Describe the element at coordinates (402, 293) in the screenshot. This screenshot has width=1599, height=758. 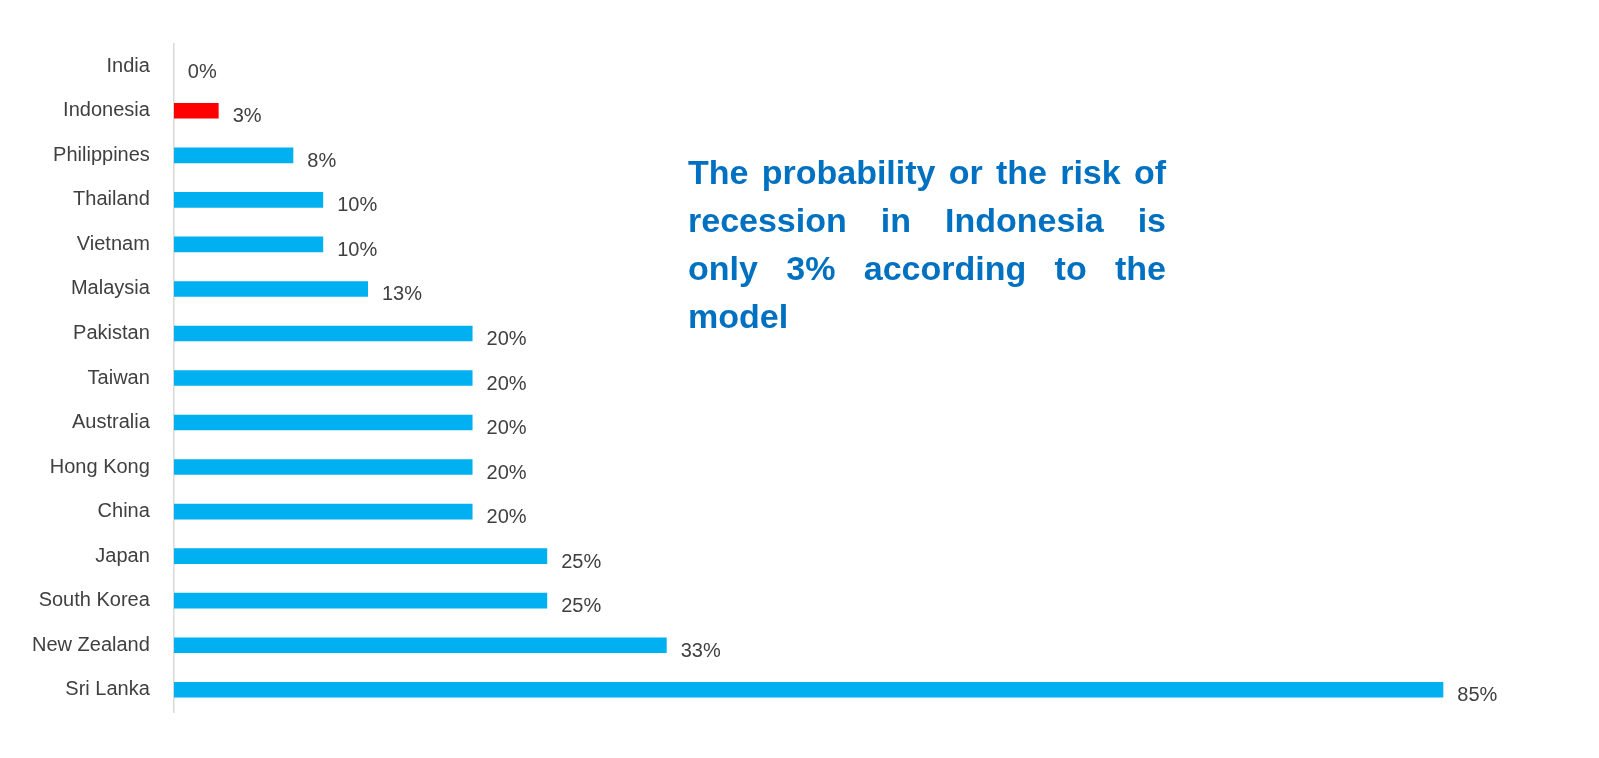
I see `data-label: 13%` at that location.